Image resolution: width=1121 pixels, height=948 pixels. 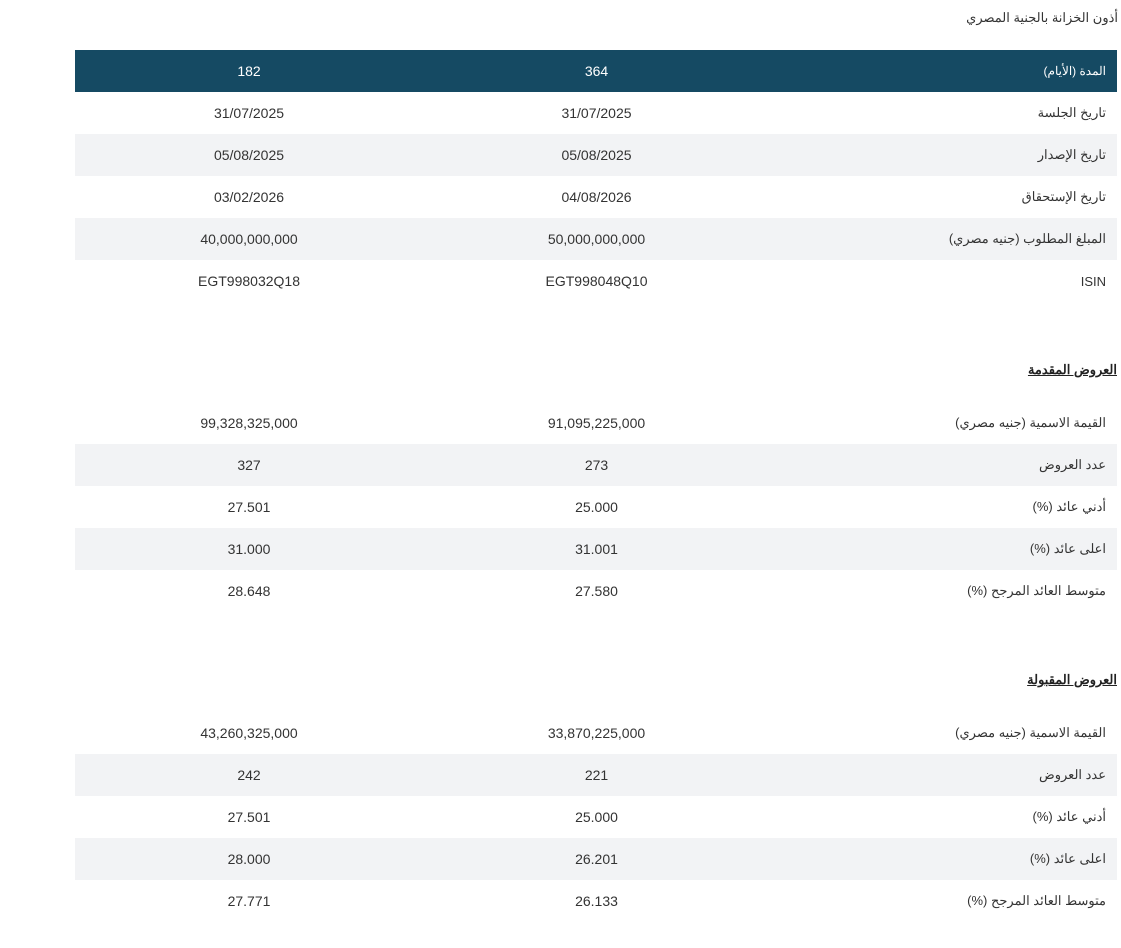 I want to click on cell-182: 31/07/2025, so click(x=249, y=113).